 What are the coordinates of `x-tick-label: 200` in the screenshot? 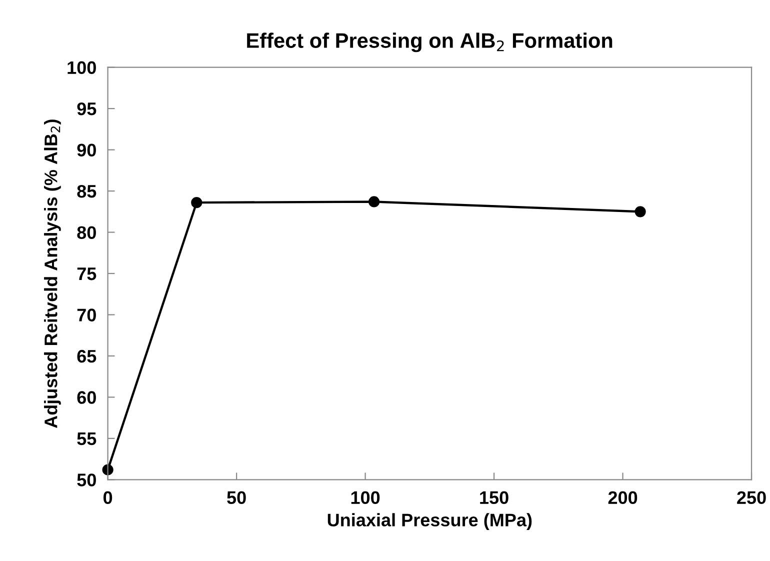 It's located at (623, 497).